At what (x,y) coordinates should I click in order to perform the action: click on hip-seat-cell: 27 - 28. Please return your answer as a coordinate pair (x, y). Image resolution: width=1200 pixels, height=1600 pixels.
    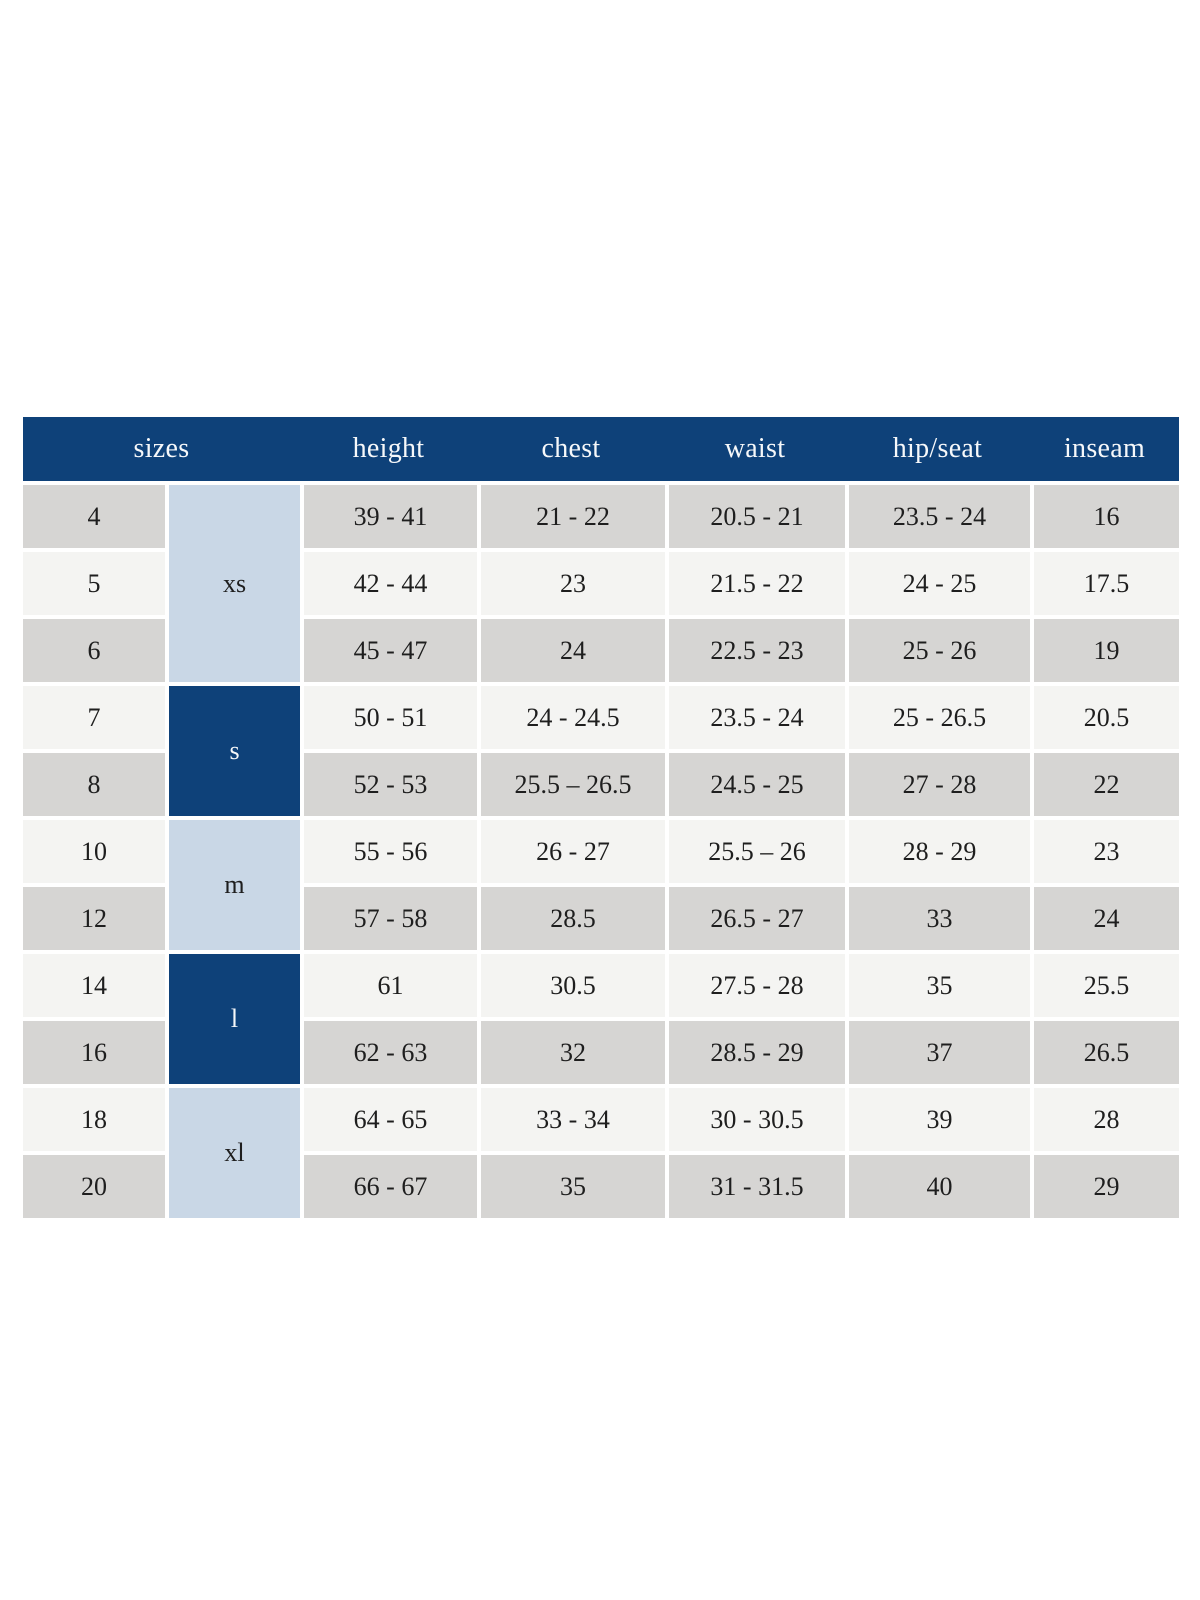
    Looking at the image, I should click on (937, 782).